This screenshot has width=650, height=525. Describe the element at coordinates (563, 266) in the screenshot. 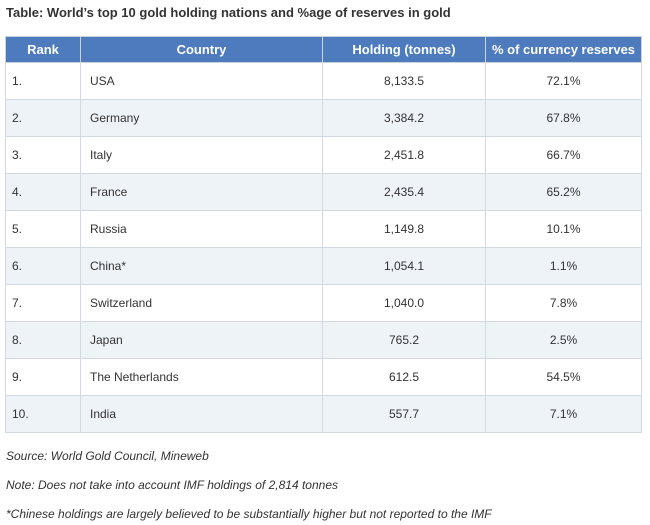

I see `pct-cell: 1.1%` at that location.